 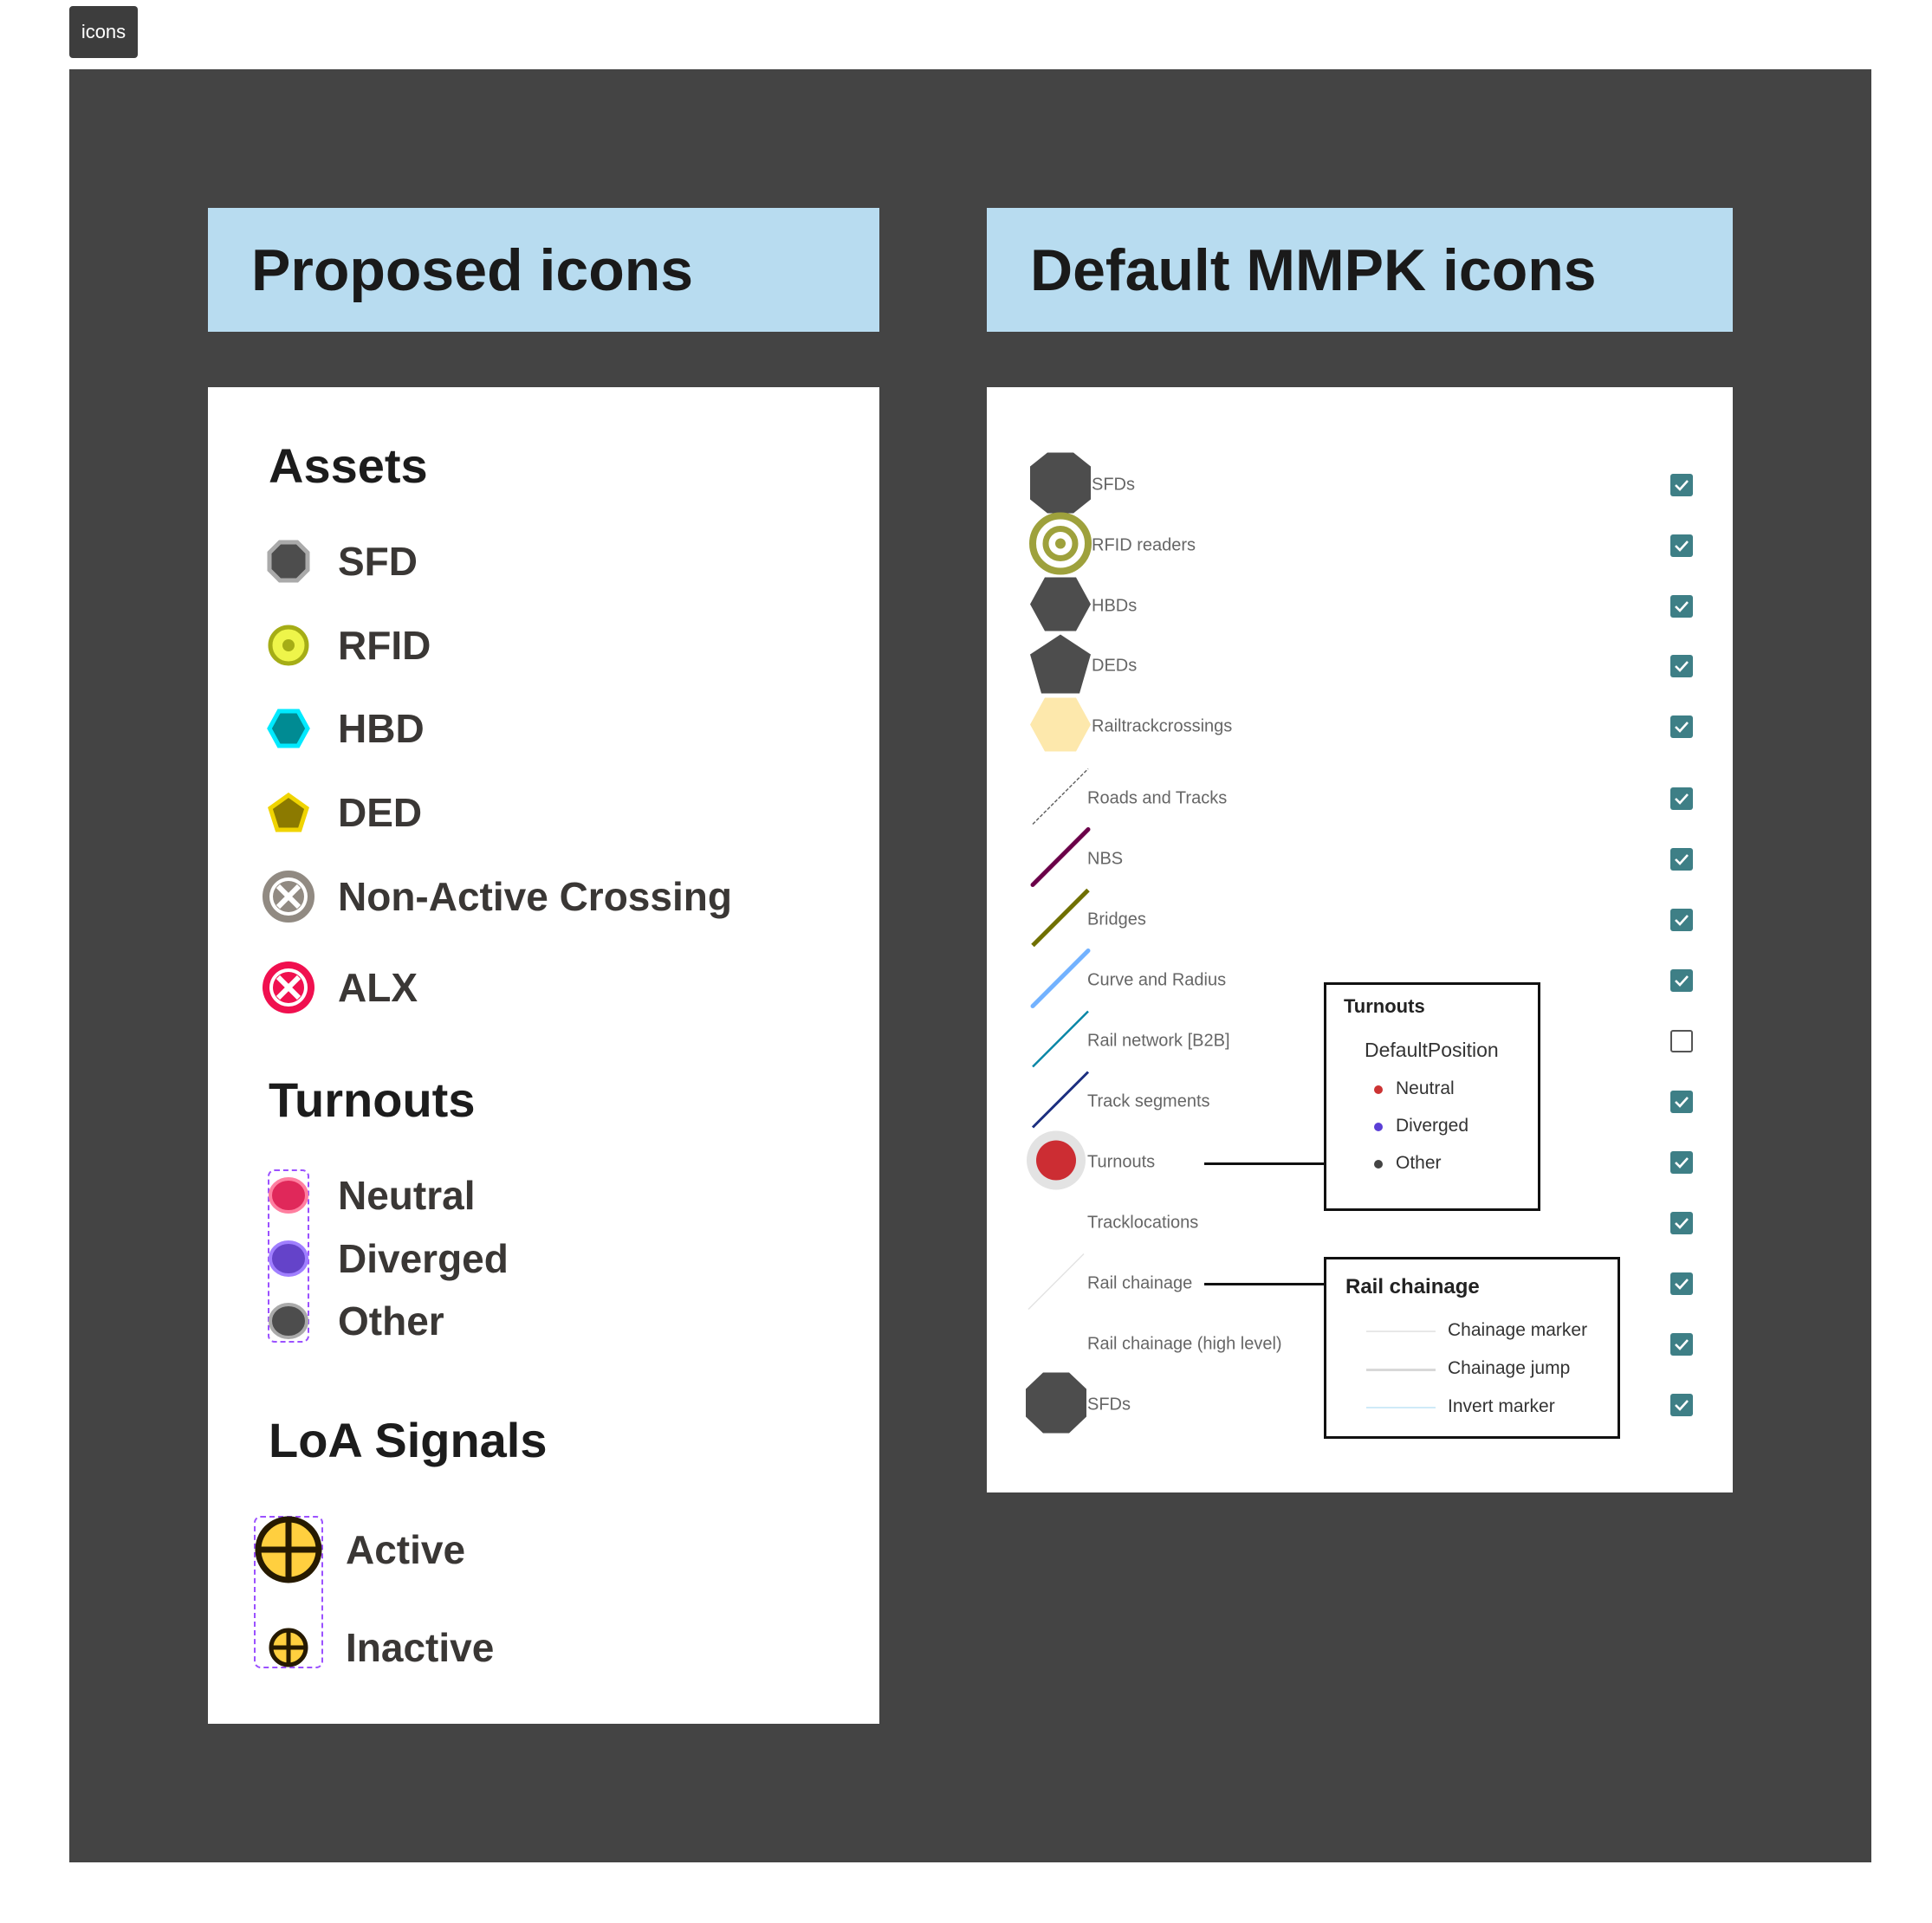 What do you see at coordinates (1122, 1162) in the screenshot?
I see `layer-label: Turnouts` at bounding box center [1122, 1162].